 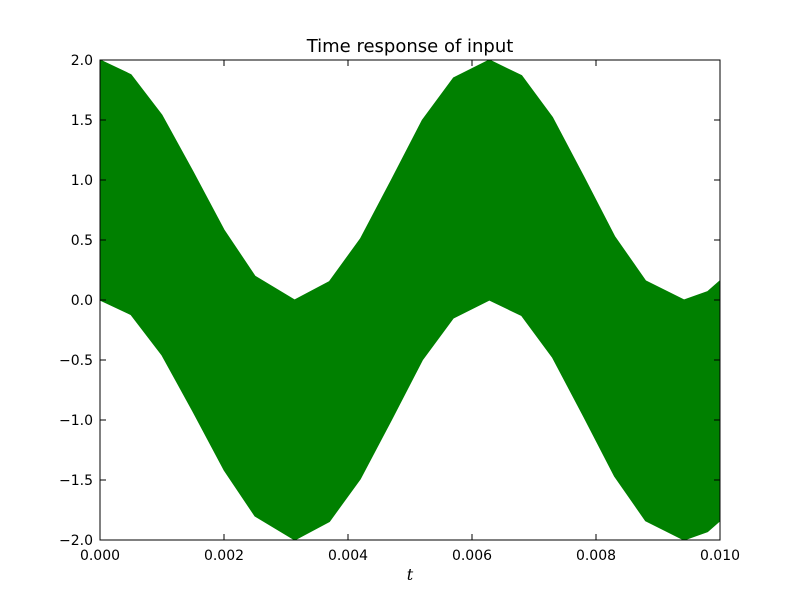 What do you see at coordinates (410, 46) in the screenshot?
I see `chart-title: Time response of input` at bounding box center [410, 46].